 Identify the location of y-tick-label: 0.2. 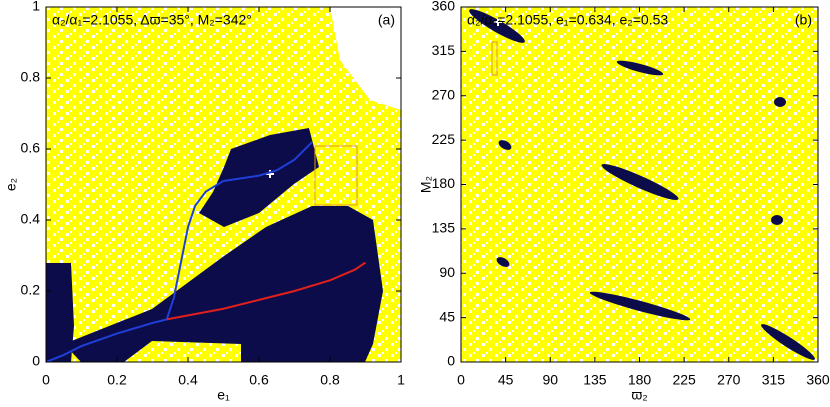
(31, 290).